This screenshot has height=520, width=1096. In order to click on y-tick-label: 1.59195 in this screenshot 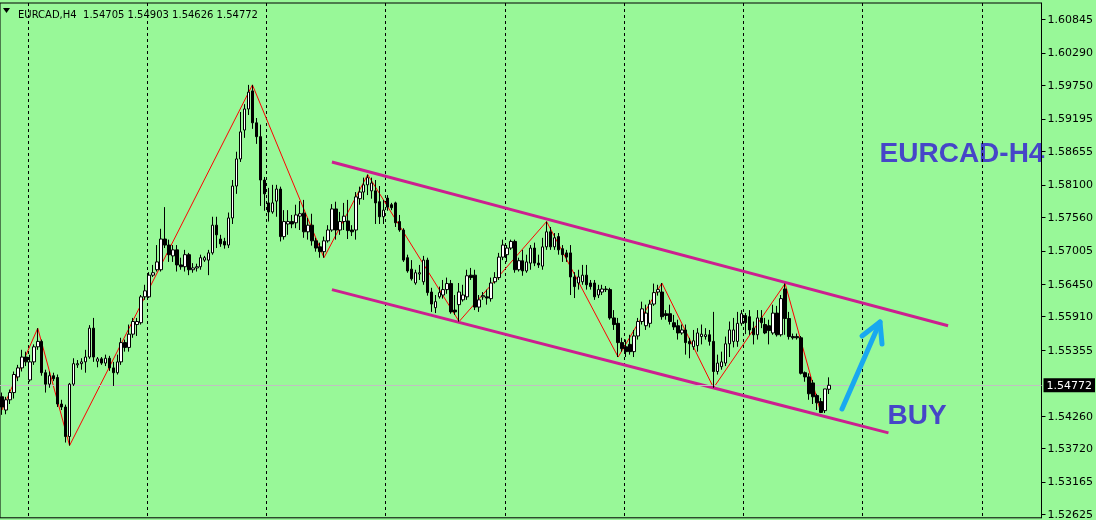, I will do `click(1070, 119)`.